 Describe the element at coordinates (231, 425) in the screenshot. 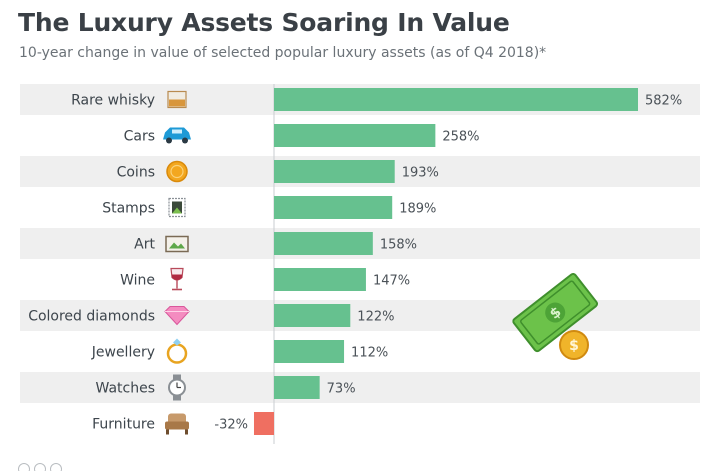

I see `value-label: -32%` at that location.